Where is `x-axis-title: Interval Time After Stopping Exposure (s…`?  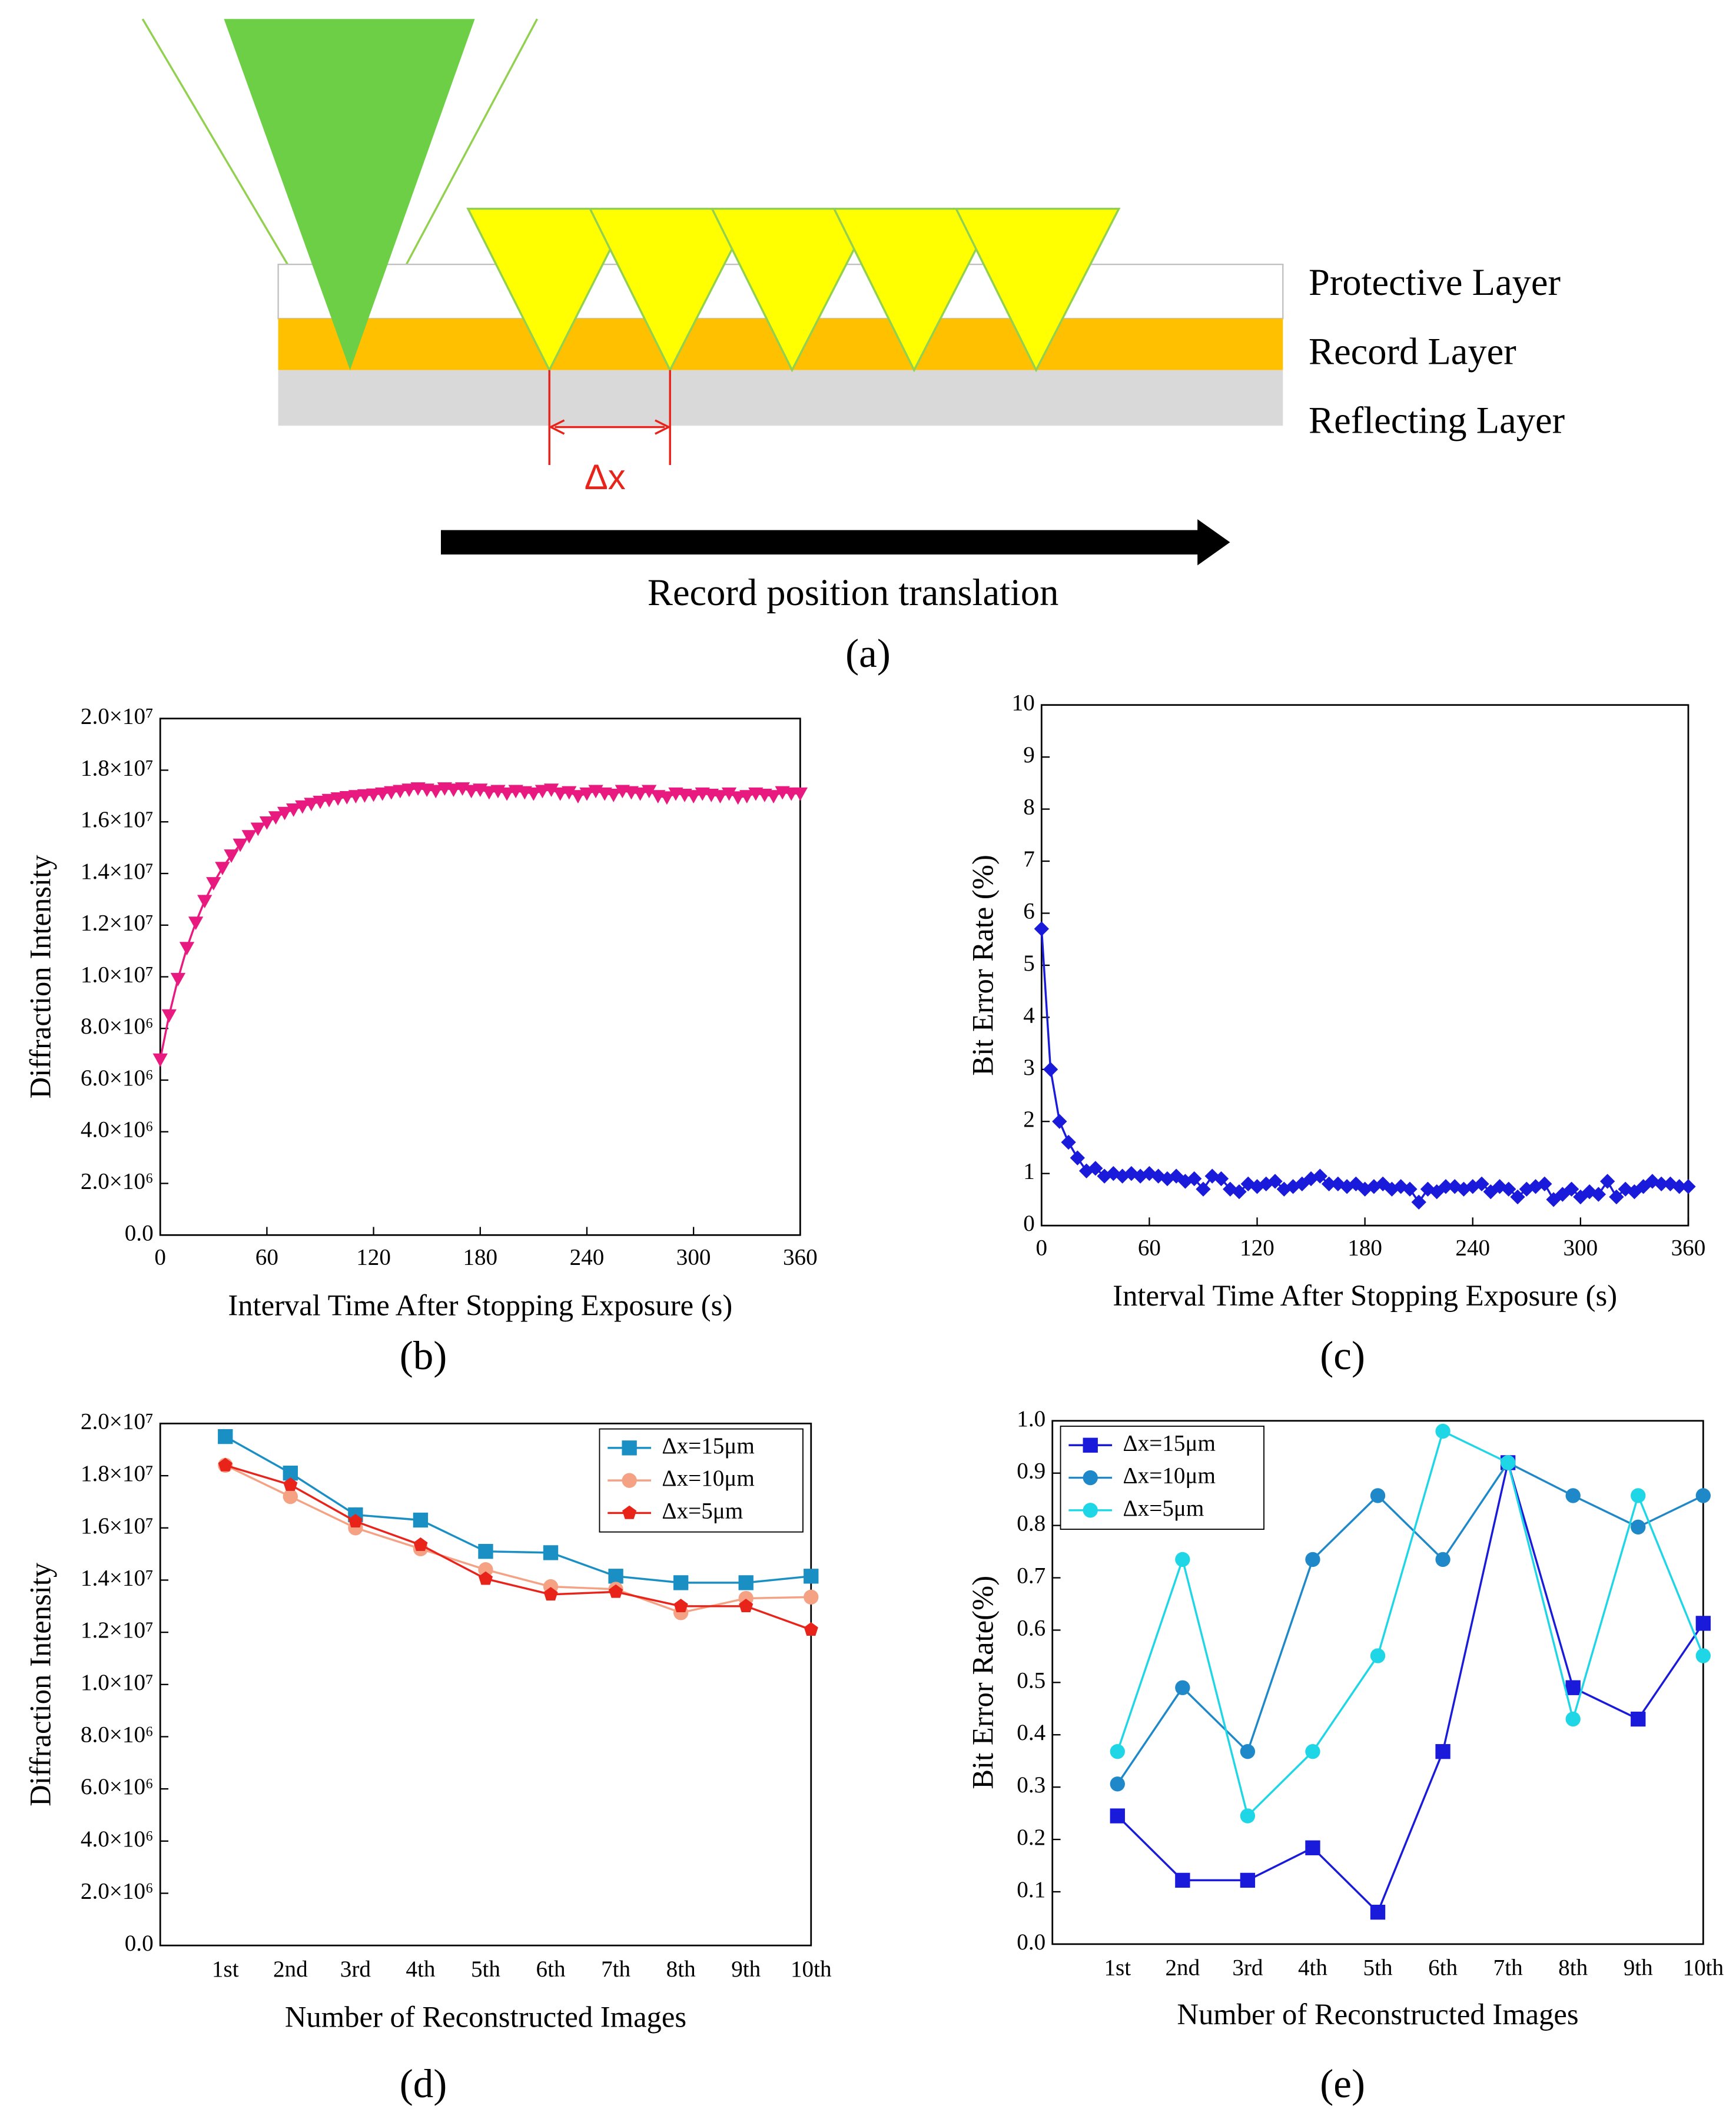 x-axis-title: Interval Time After Stopping Exposure (s… is located at coordinates (1365, 1295).